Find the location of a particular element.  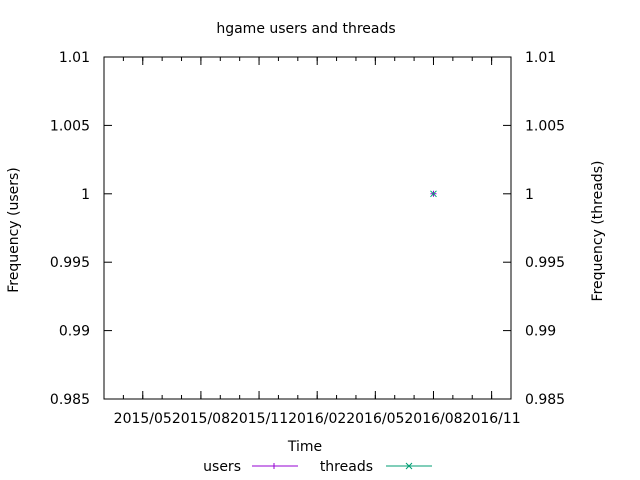

x-tick-label: 2015/08 is located at coordinates (201, 419).